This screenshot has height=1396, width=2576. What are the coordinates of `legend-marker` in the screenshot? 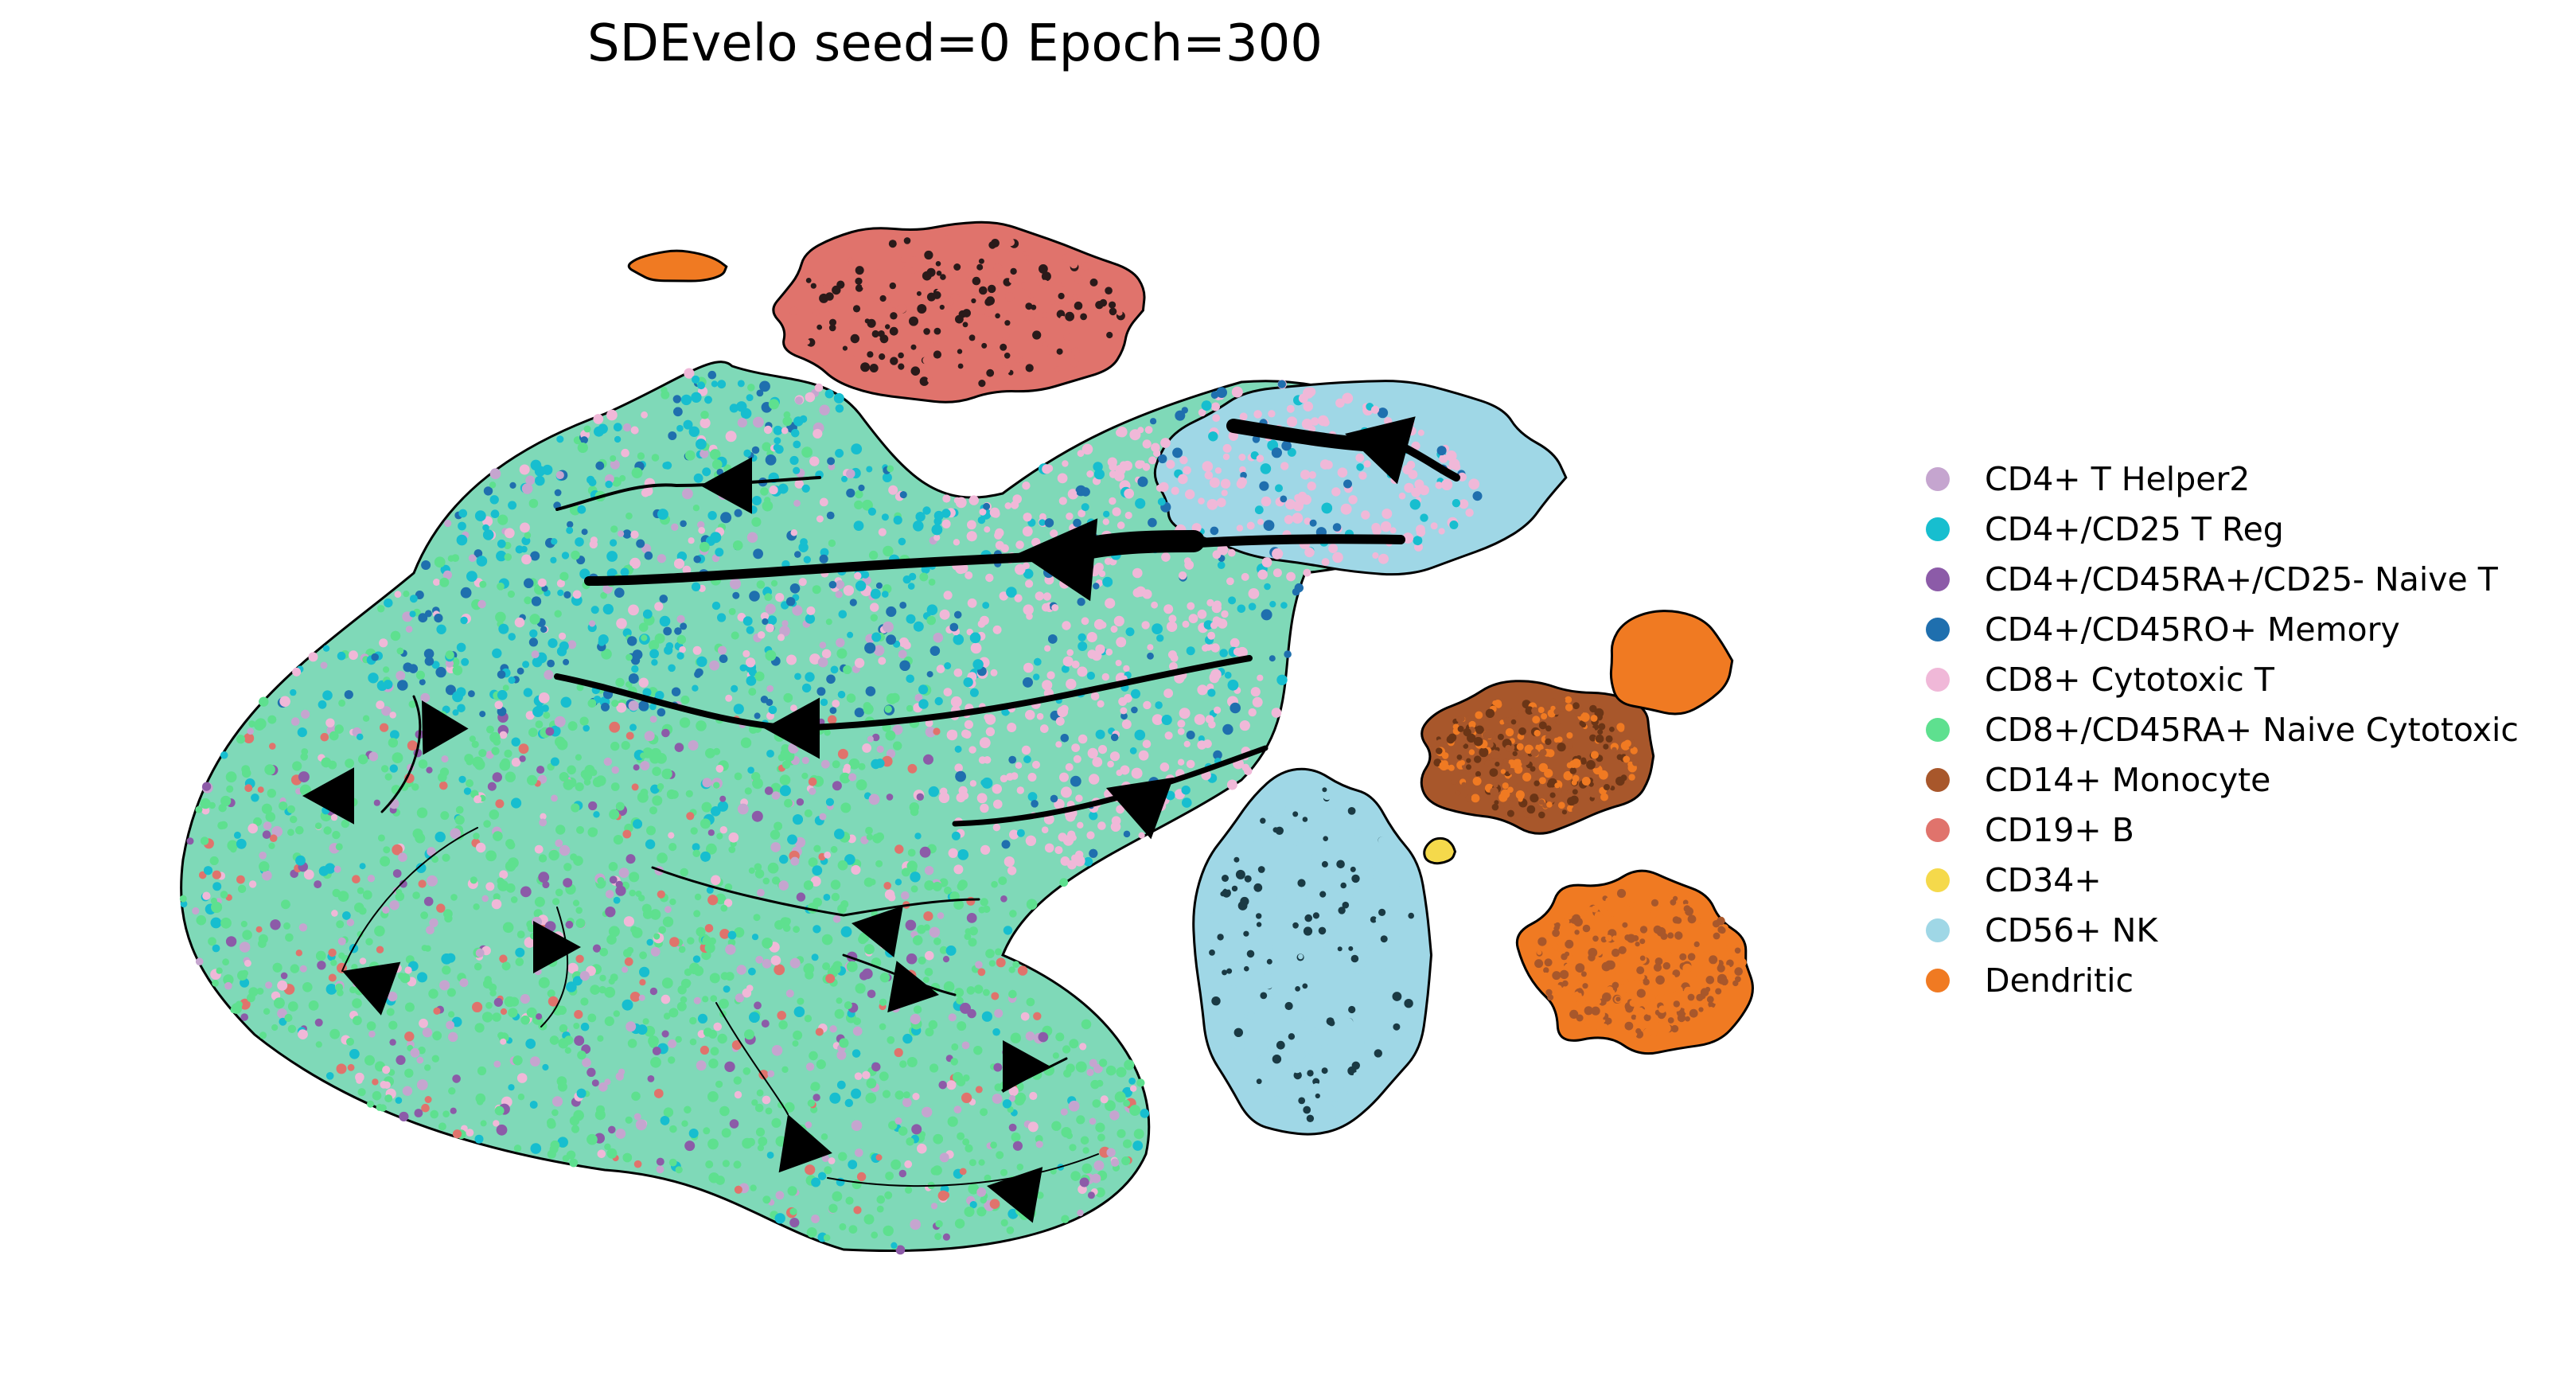 It's located at (1938, 529).